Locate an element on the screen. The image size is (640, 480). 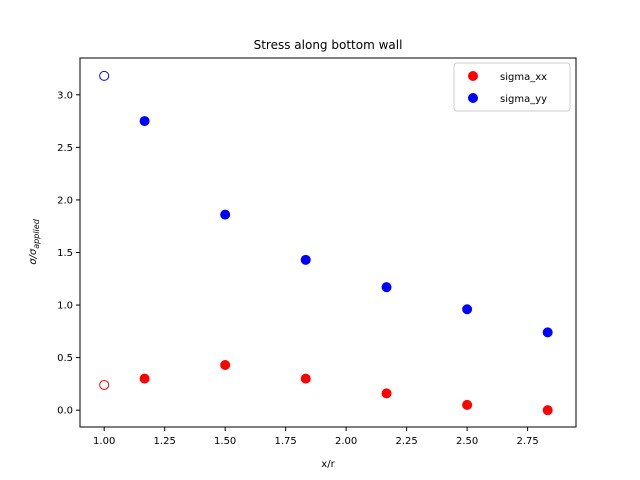
x-tick-label: 2.50 is located at coordinates (467, 441).